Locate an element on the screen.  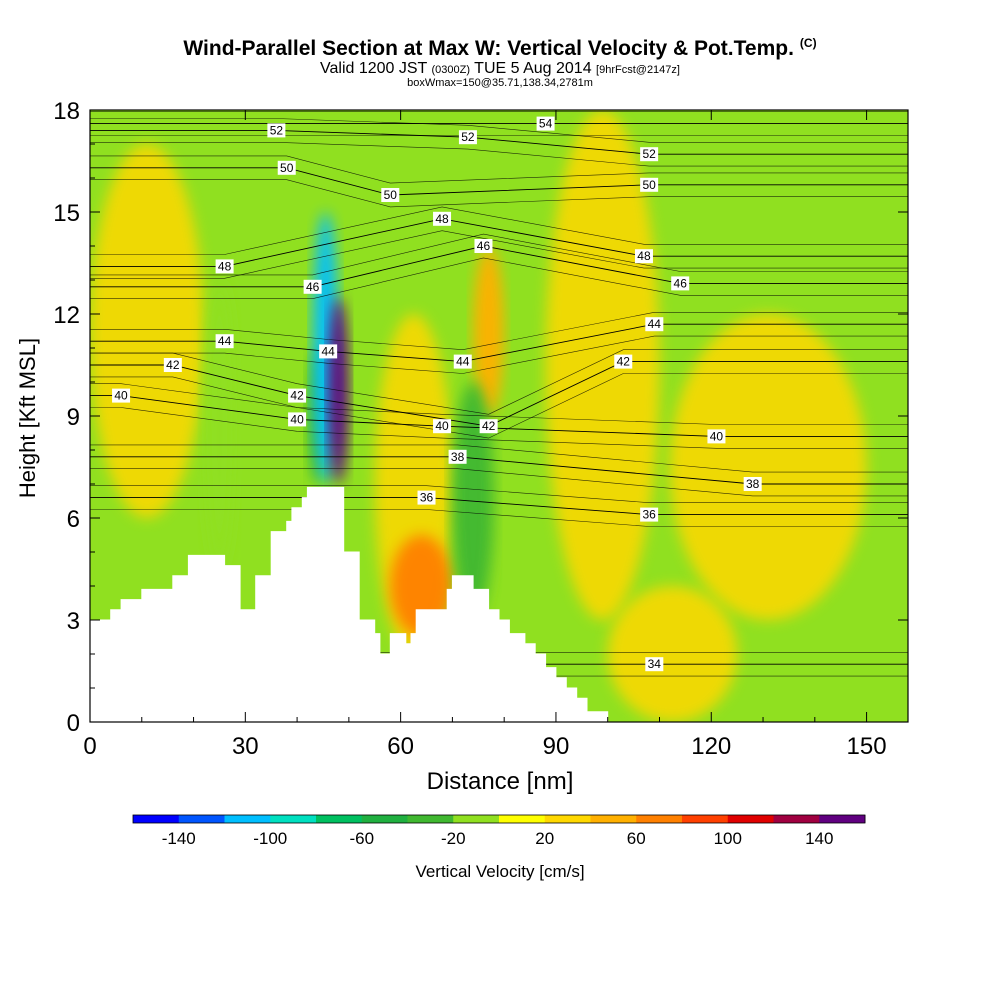
theta-label-text-2: 36 is located at coordinates (649, 515).